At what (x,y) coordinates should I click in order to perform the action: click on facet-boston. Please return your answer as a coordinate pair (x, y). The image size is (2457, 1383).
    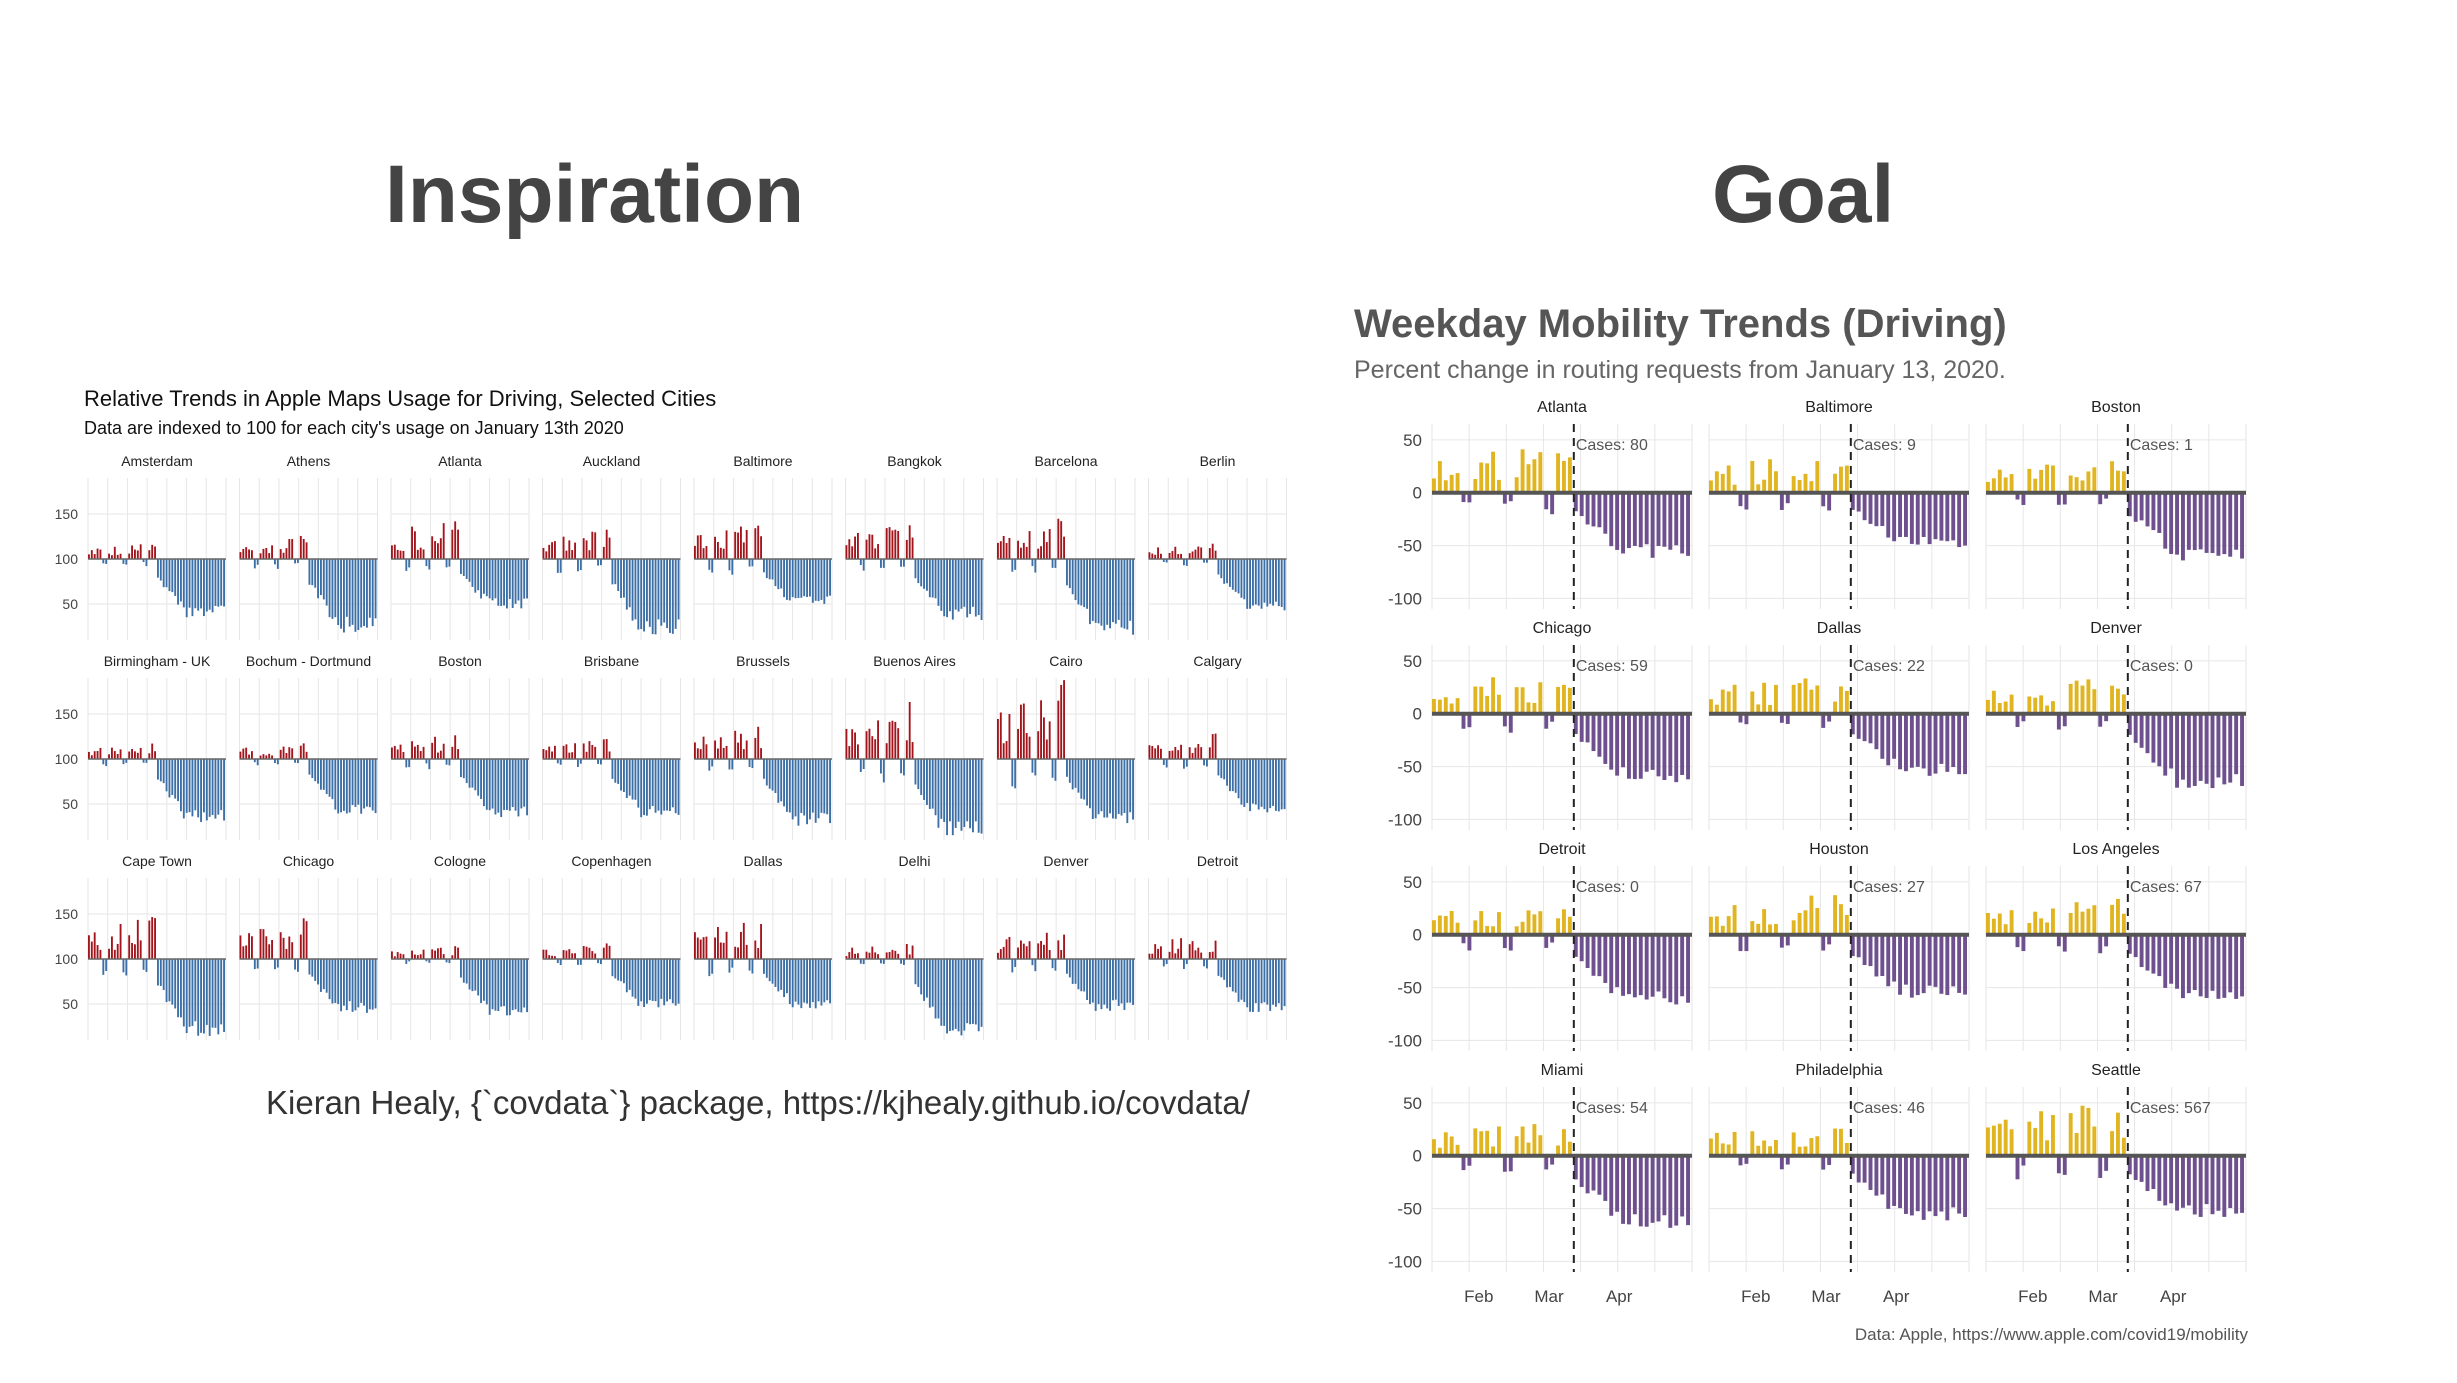
    Looking at the image, I should click on (2116, 516).